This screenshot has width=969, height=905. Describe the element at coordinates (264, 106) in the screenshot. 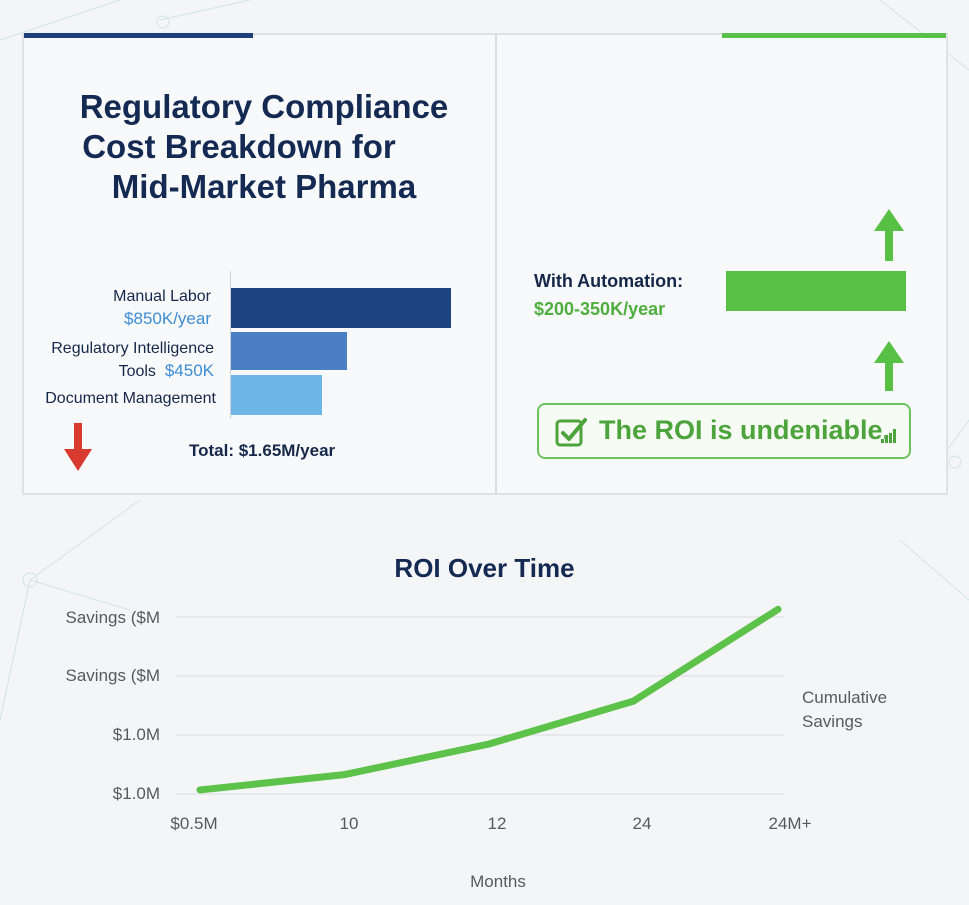

I see `title-line-1: Regulatory Compliance` at that location.